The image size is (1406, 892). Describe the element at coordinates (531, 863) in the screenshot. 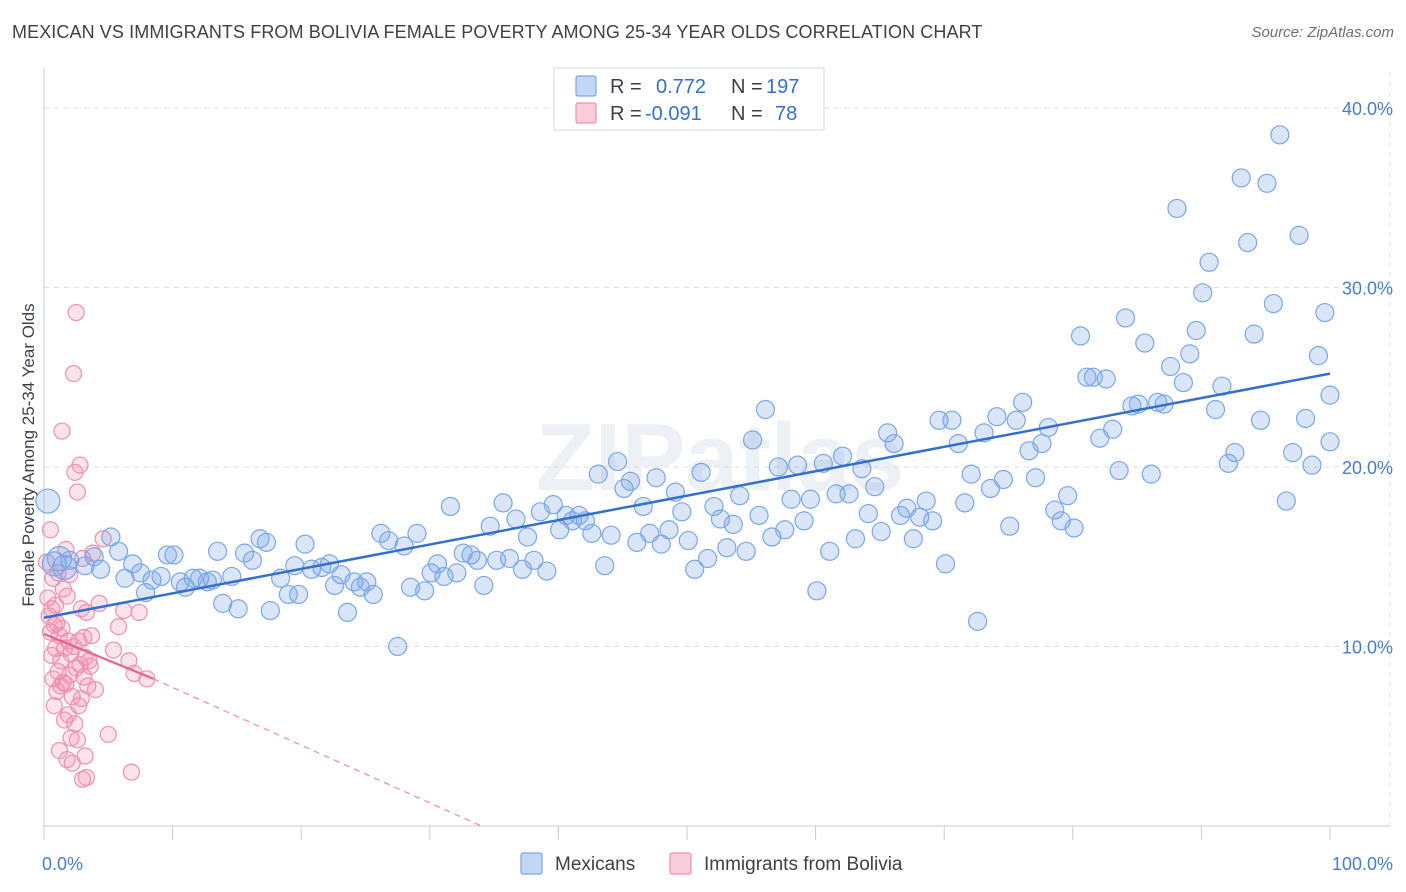

I see `bottom-legend-swatch-mexicans` at that location.